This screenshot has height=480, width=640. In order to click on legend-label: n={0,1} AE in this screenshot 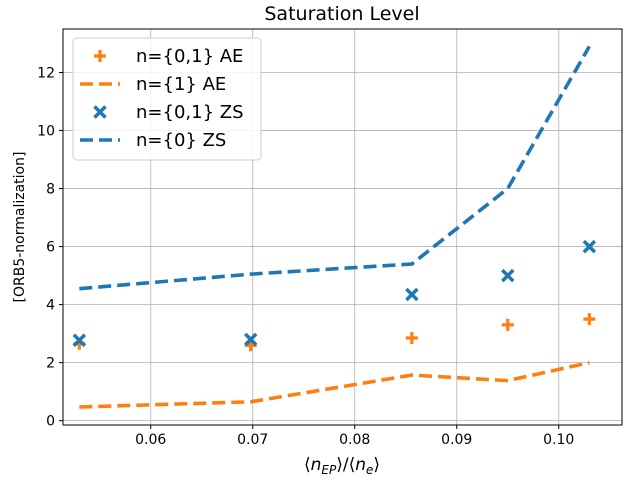, I will do `click(189, 56)`.